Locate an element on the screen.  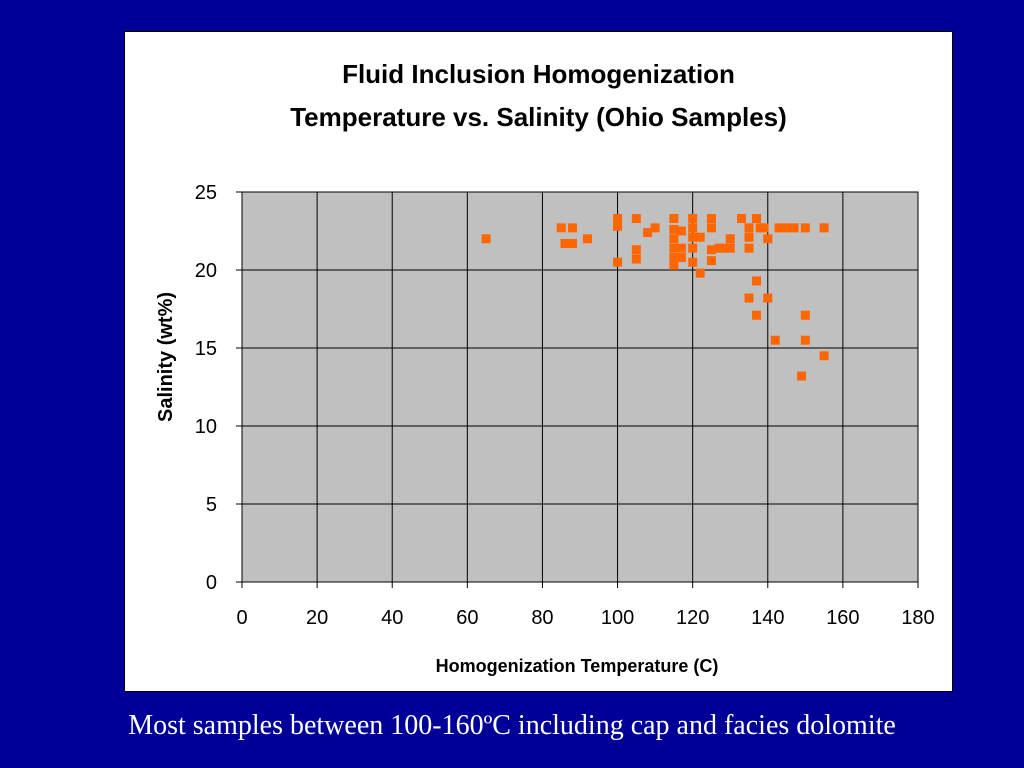
y-tick-label: 20 is located at coordinates (206, 271).